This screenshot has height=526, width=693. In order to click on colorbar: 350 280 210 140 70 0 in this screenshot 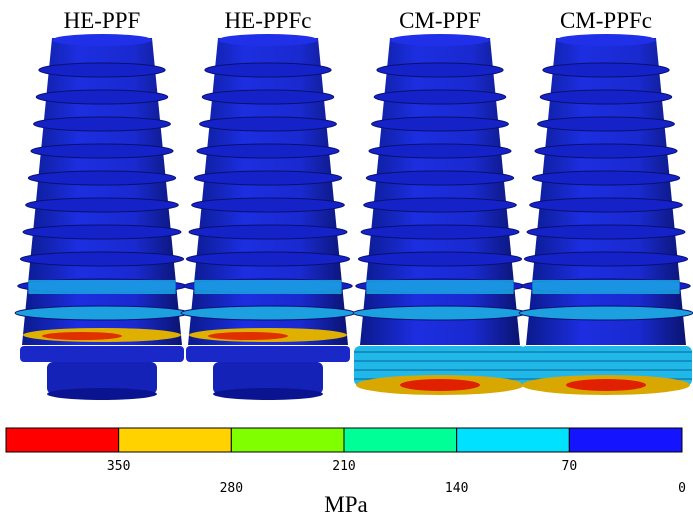, I will do `click(345, 461)`.